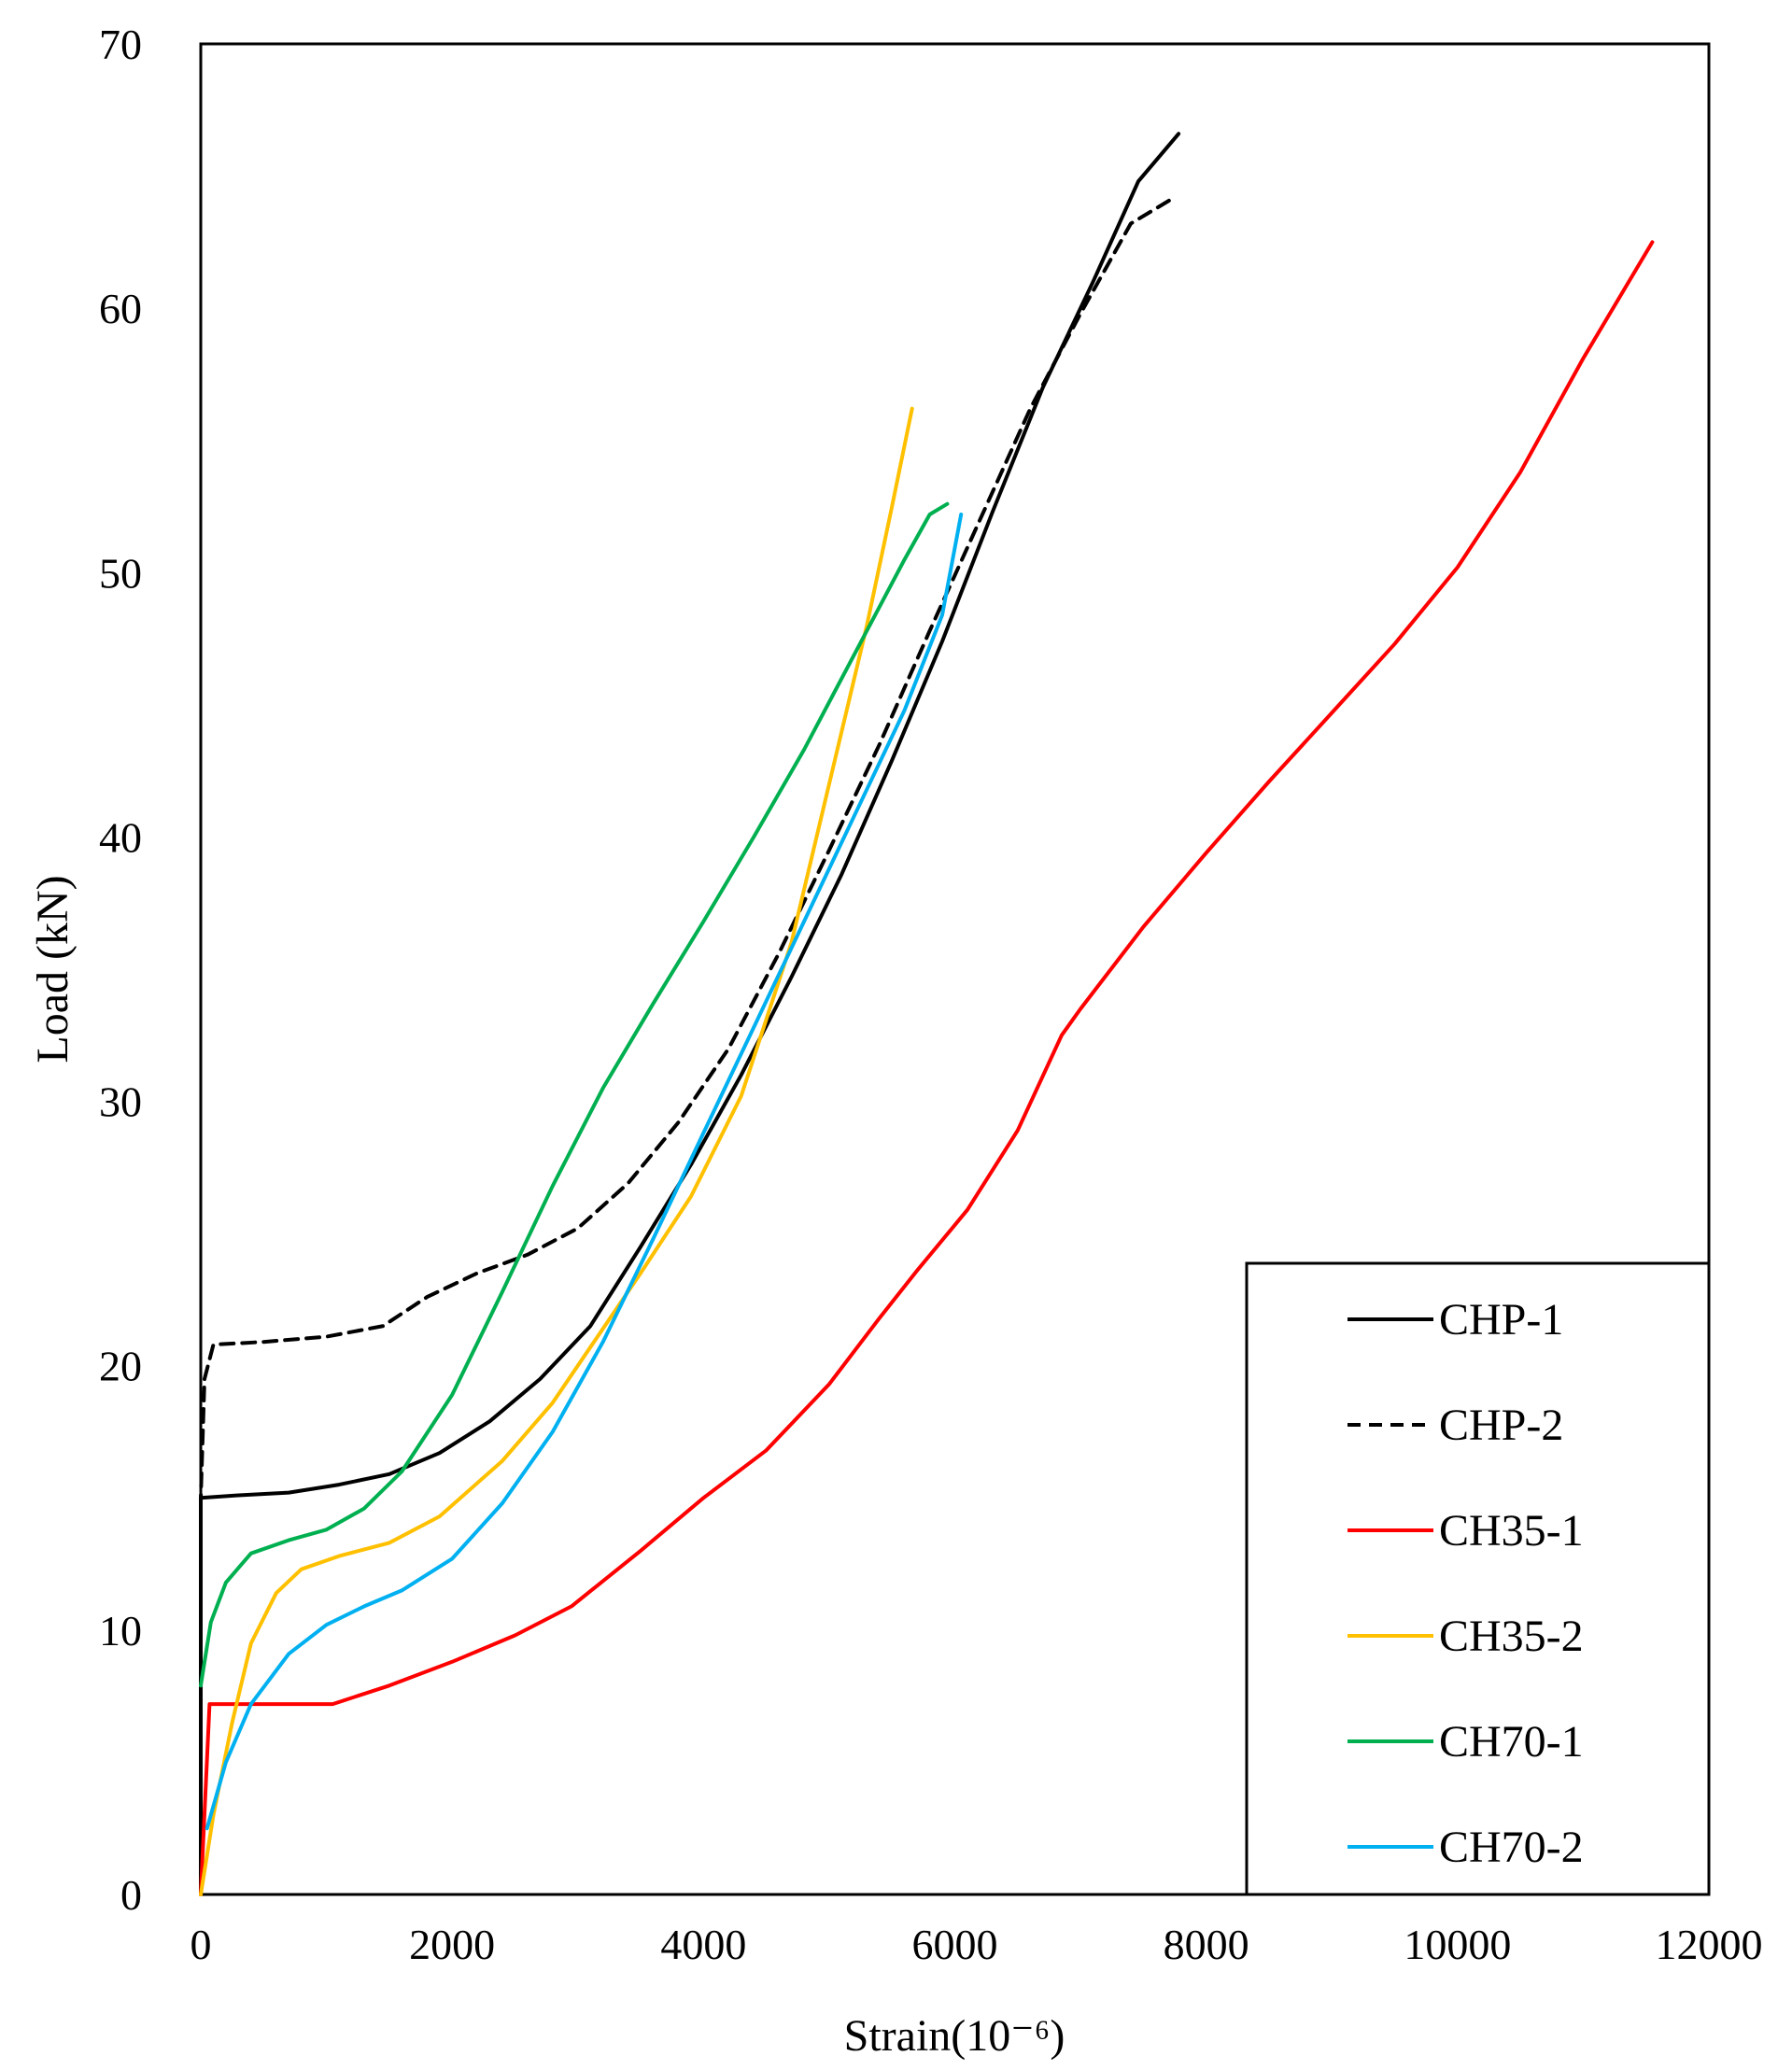 The width and height of the screenshot is (1792, 2070). I want to click on y-tick-label: 50, so click(121, 573).